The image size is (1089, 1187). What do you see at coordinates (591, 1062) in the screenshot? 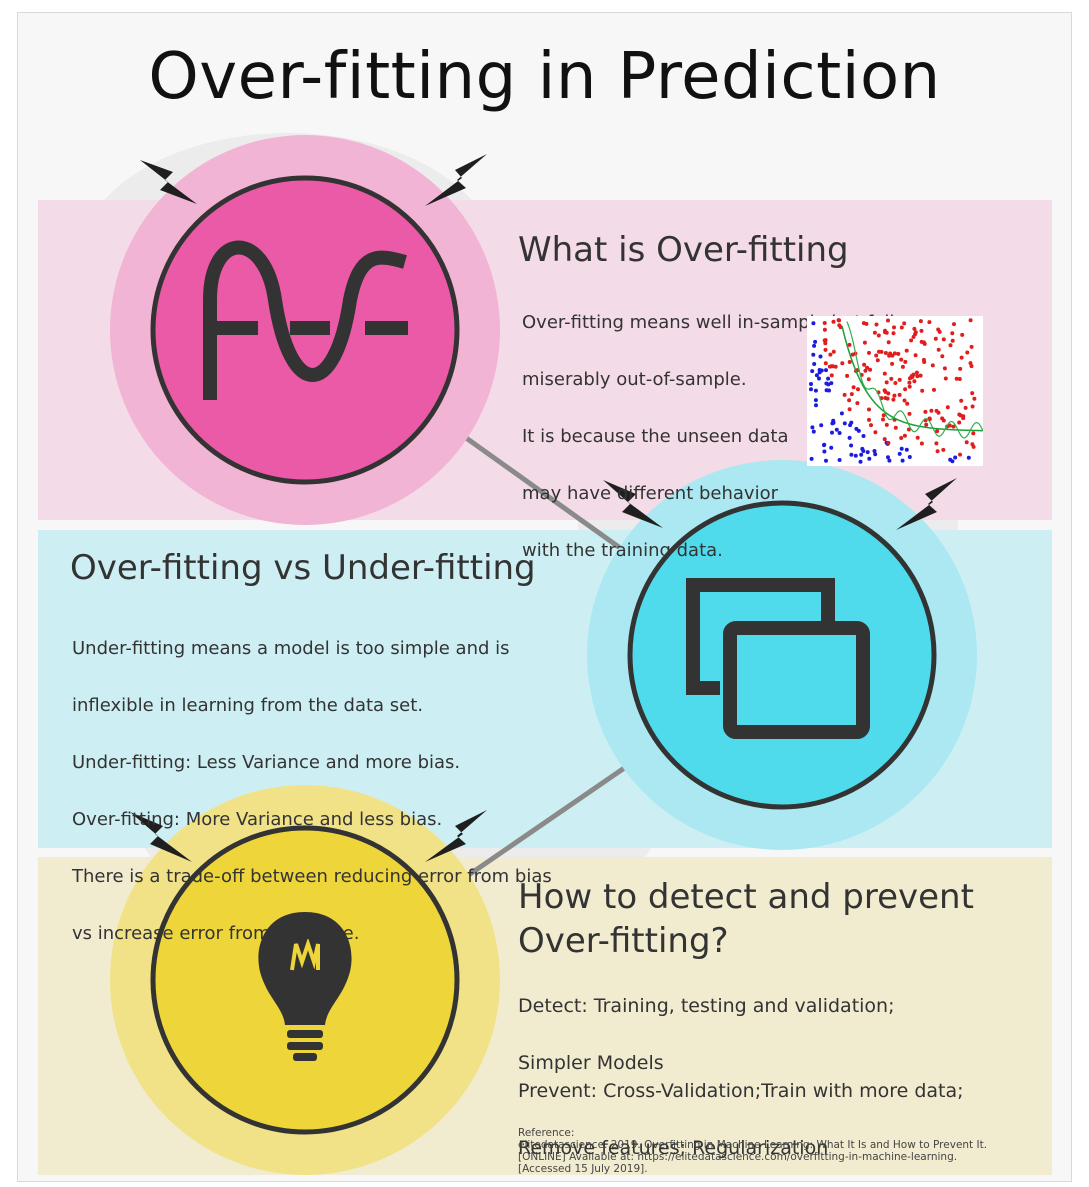
I see `detect-line: Simpler Models` at bounding box center [591, 1062].